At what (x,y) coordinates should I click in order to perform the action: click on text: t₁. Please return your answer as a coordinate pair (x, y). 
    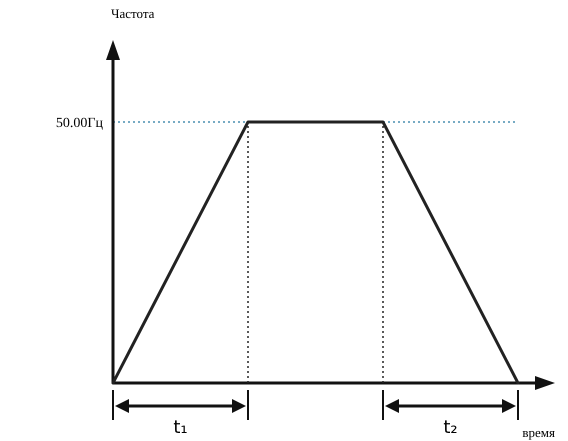
    Looking at the image, I should click on (180, 427).